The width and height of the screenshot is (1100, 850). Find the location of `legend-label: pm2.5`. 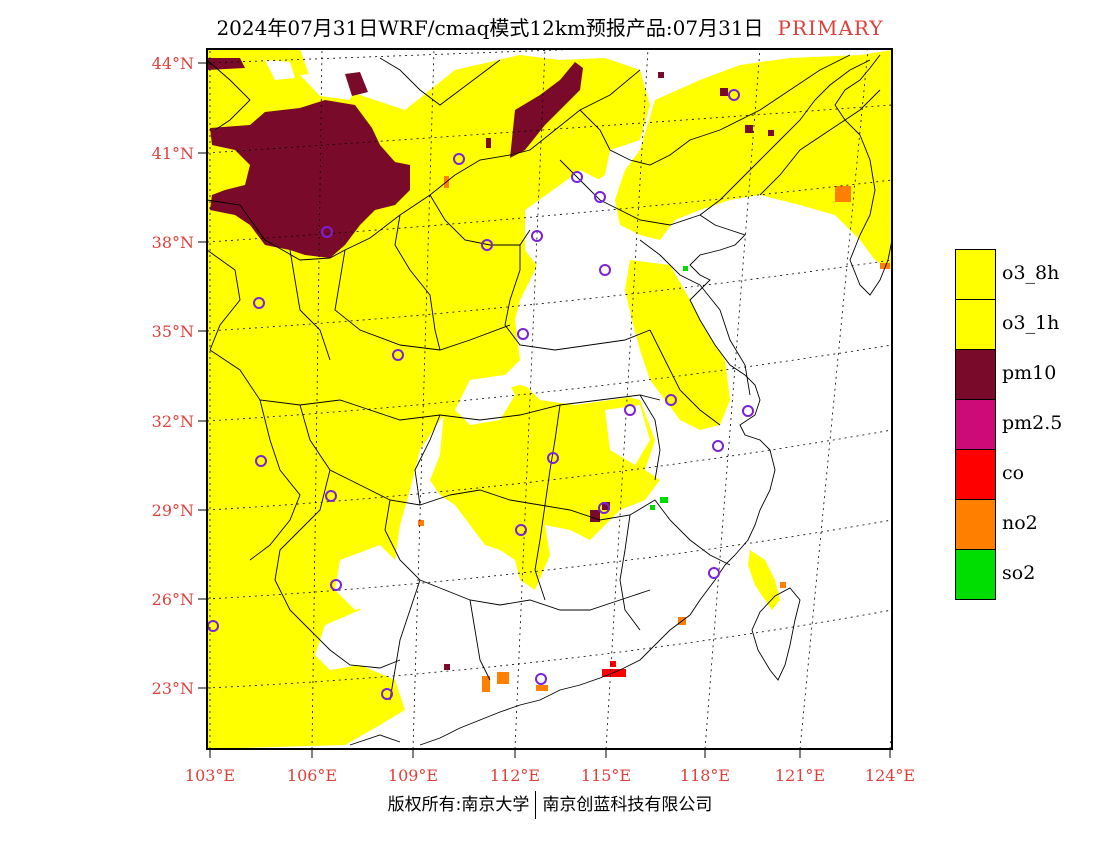

legend-label: pm2.5 is located at coordinates (1032, 423).